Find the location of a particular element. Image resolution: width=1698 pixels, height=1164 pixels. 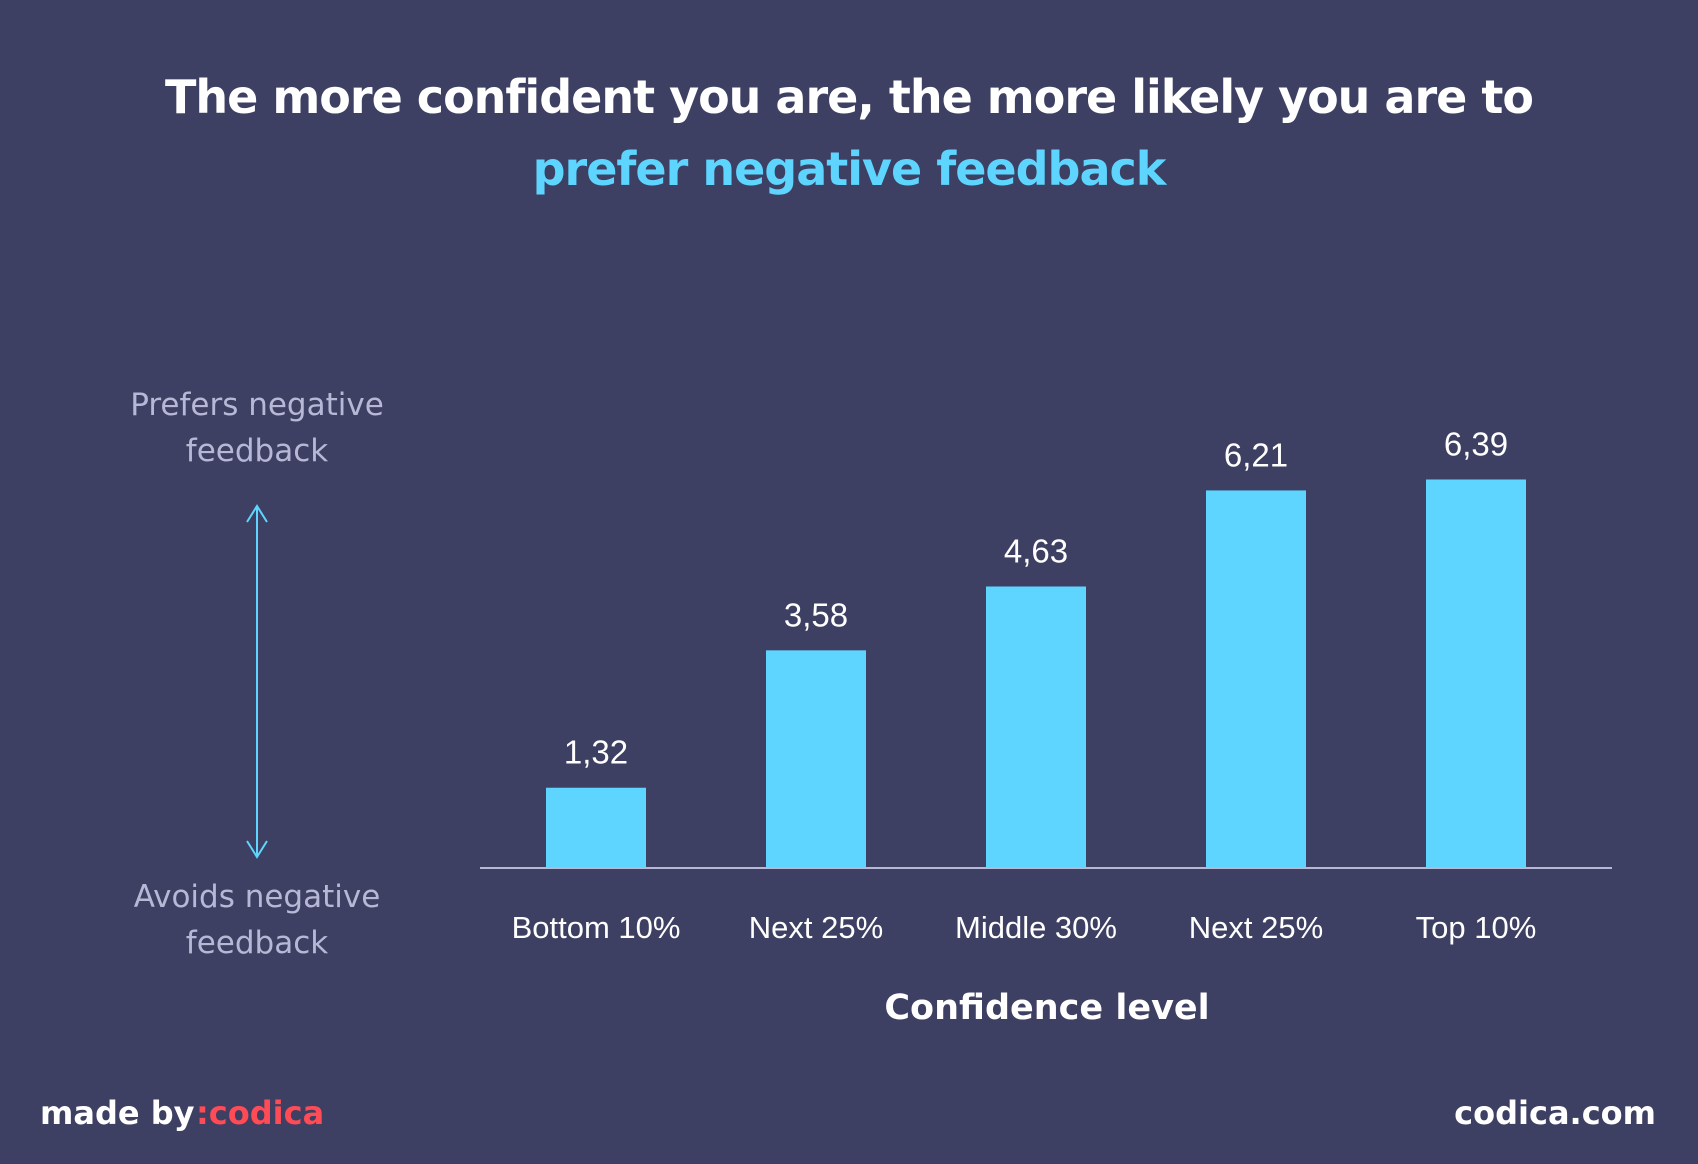

x-tick-label-2: Next 25% is located at coordinates (816, 927).